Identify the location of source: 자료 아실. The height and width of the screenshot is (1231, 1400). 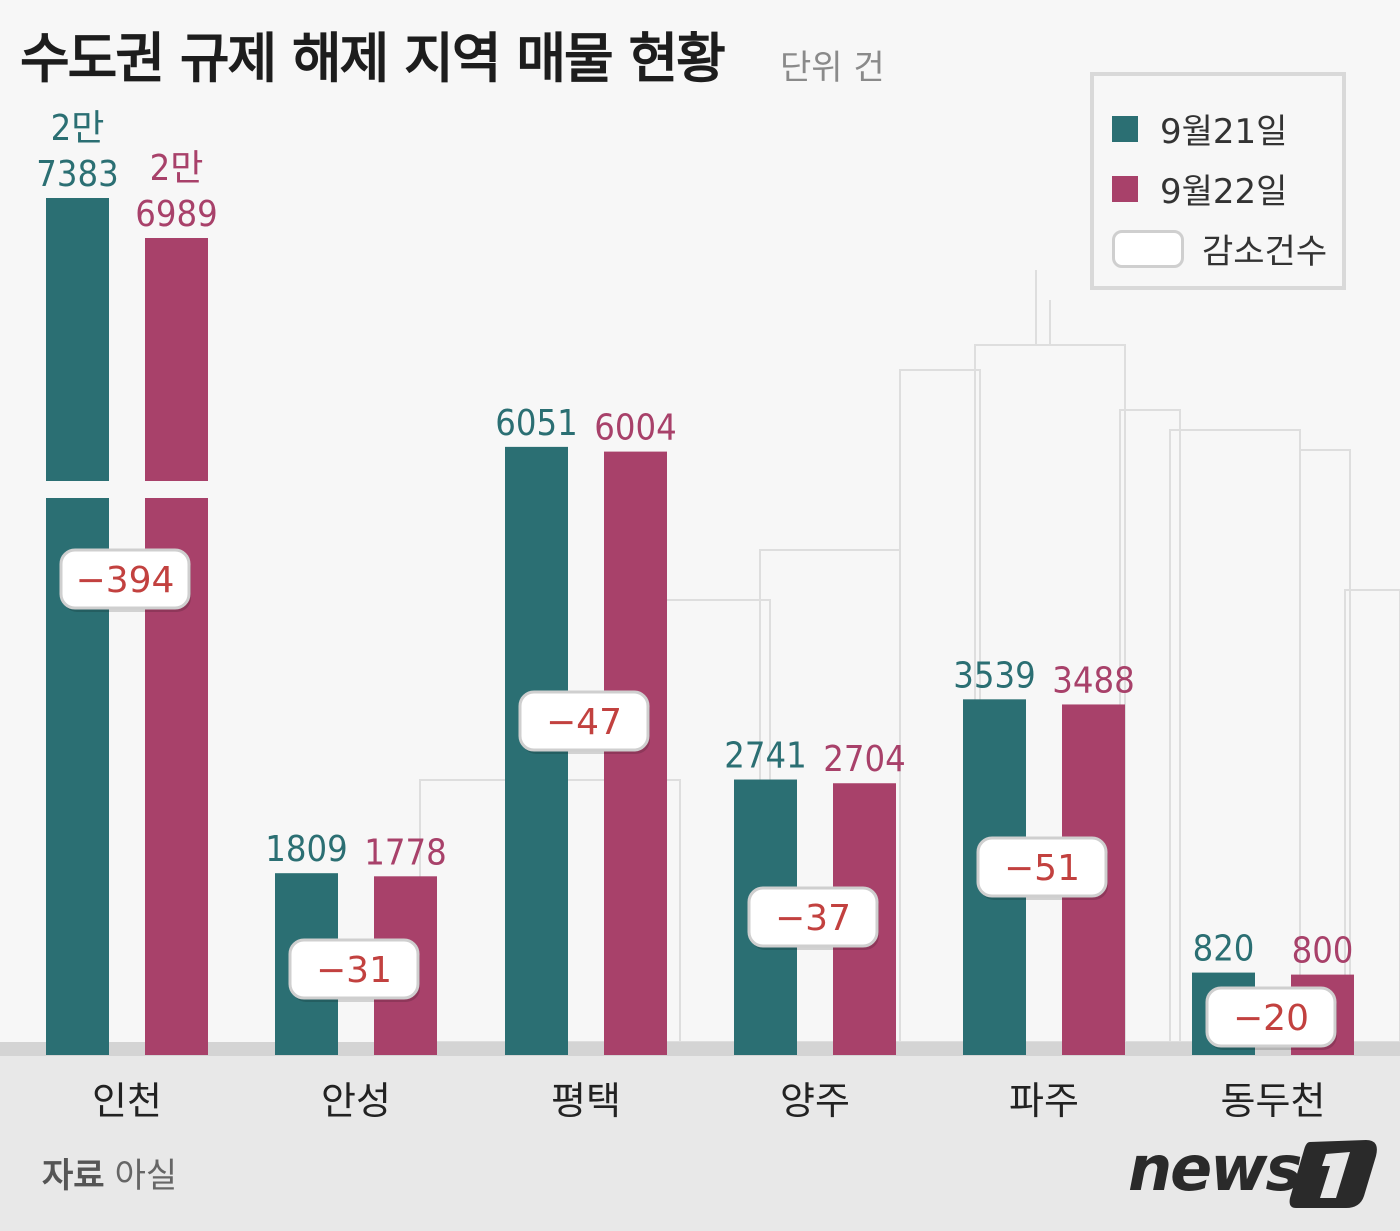
(109, 1172).